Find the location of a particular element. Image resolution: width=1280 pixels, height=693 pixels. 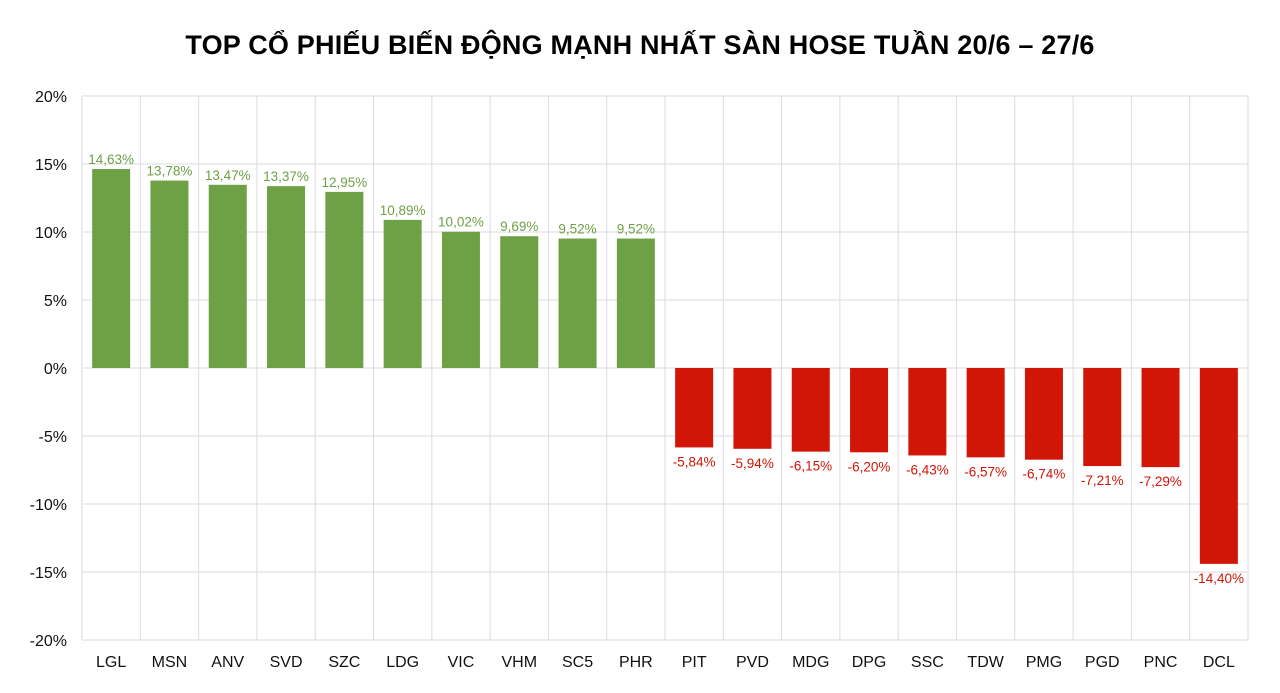

bar-ssc is located at coordinates (927, 412).